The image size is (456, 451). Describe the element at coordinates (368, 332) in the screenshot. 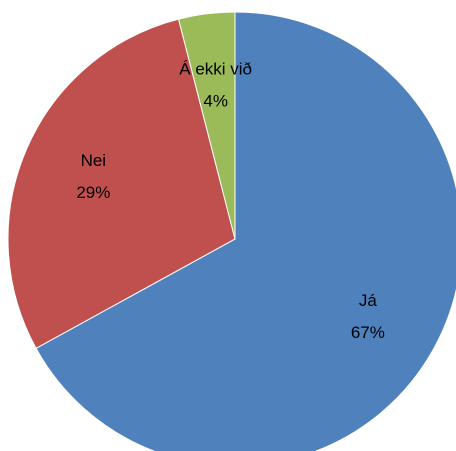

I see `slice-value-label: 67%` at that location.